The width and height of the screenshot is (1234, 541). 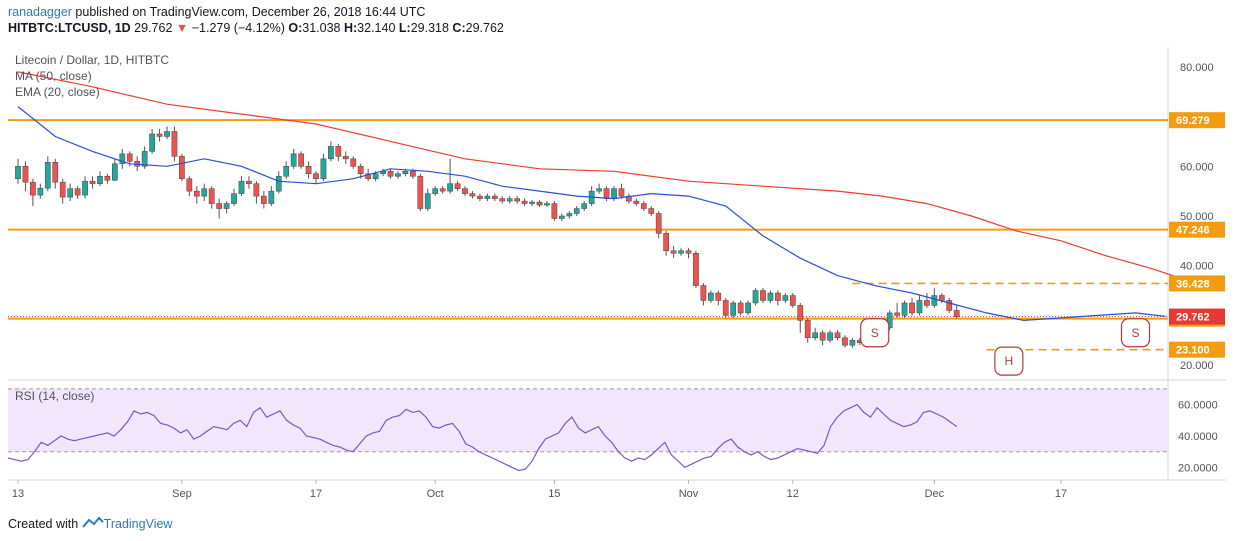 I want to click on time-tick-label: 15, so click(x=554, y=494).